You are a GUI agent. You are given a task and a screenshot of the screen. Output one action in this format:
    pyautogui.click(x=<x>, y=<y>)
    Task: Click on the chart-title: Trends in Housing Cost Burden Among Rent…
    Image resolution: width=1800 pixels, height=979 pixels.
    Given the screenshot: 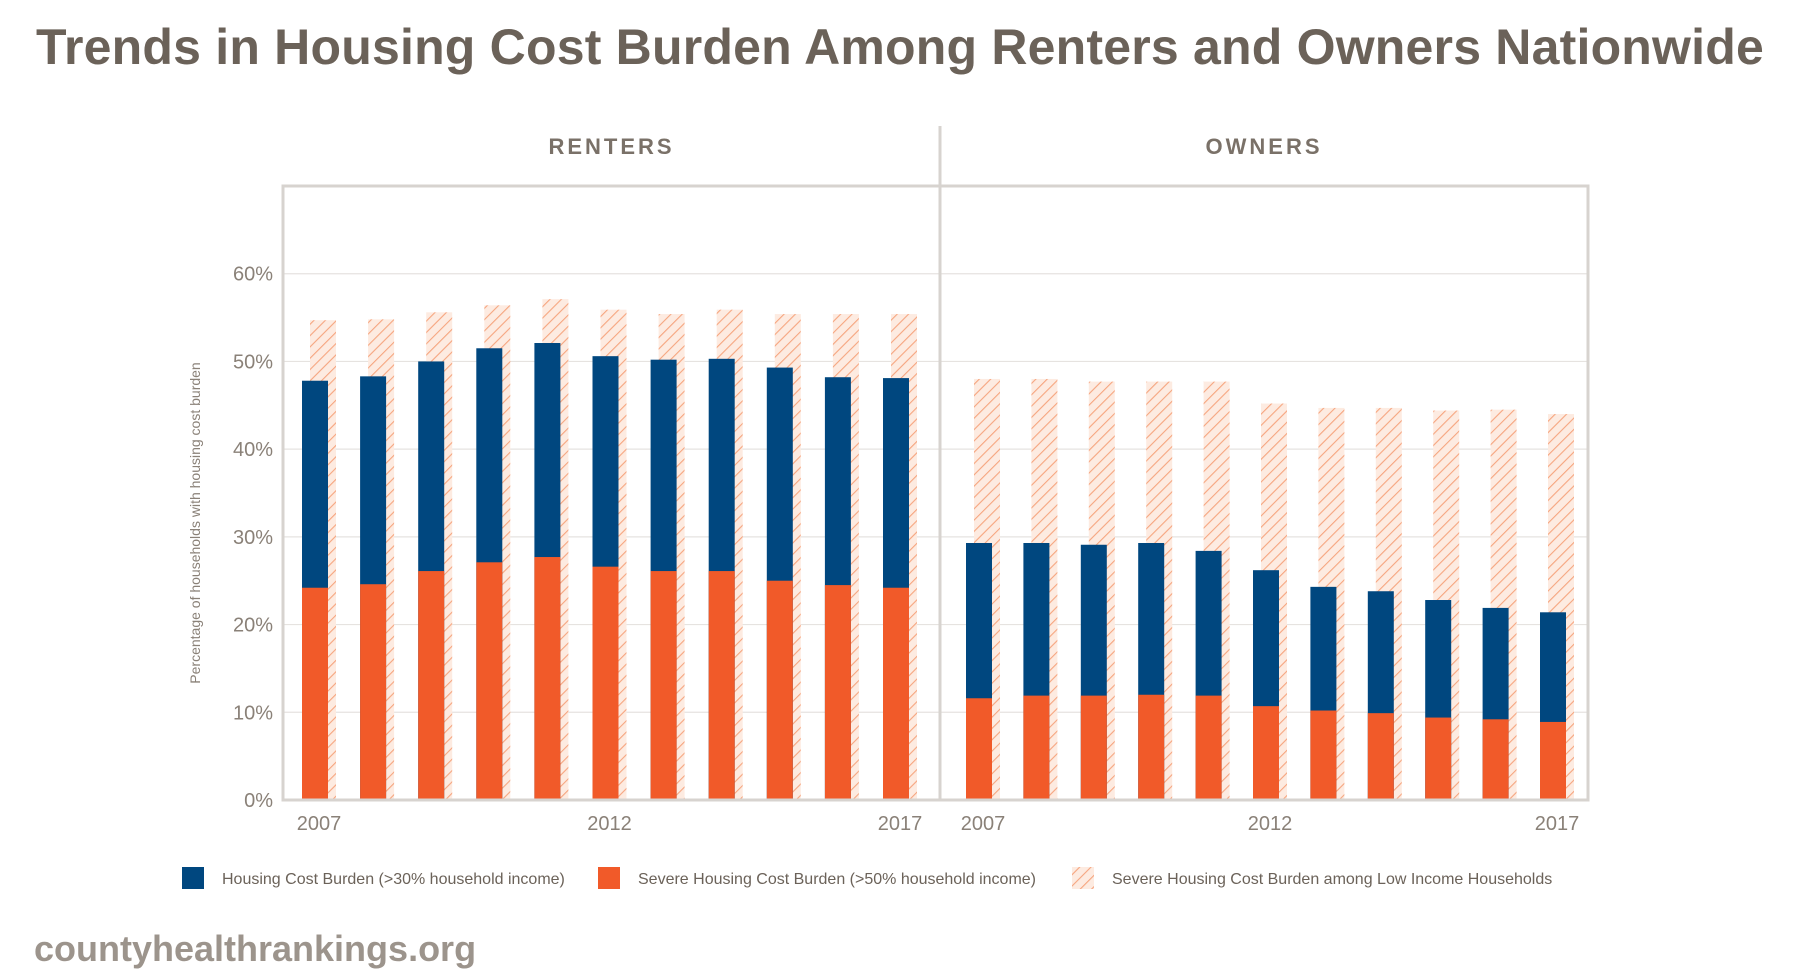 What is the action you would take?
    pyautogui.click(x=900, y=47)
    